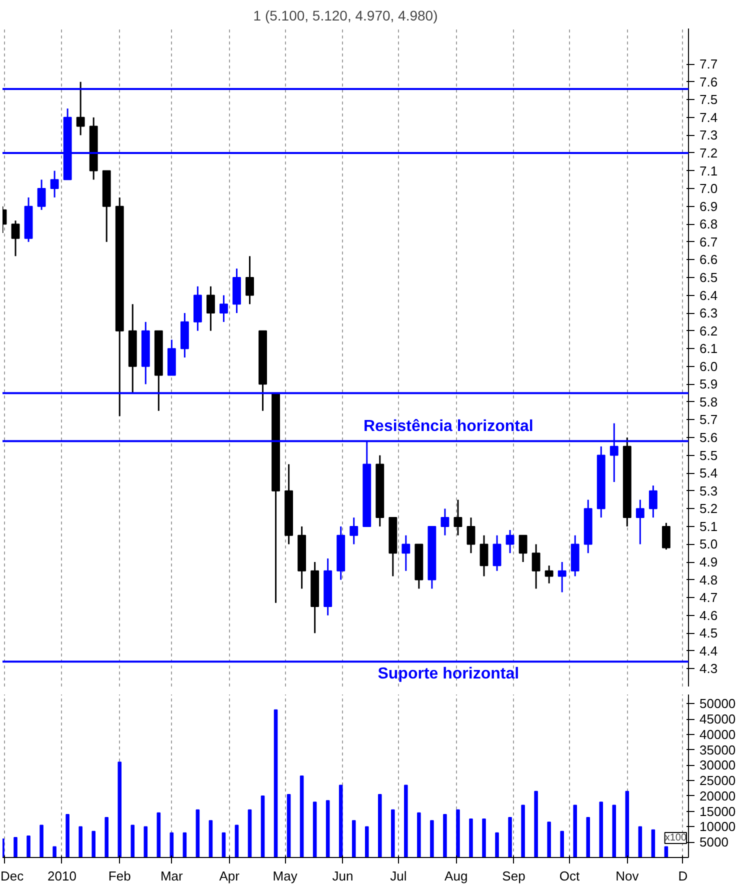  I want to click on y-tick-label: 5.2, so click(709, 508).